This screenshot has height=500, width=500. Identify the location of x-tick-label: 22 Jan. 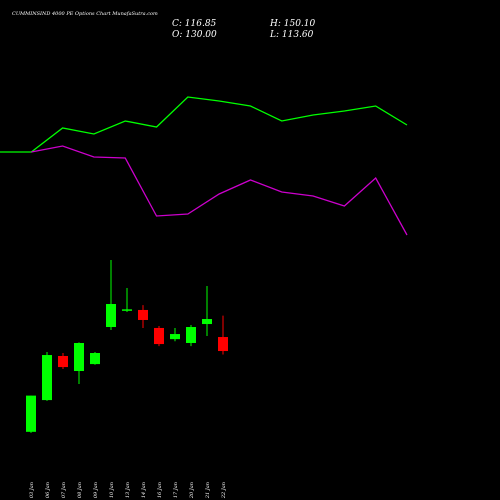
(224, 490).